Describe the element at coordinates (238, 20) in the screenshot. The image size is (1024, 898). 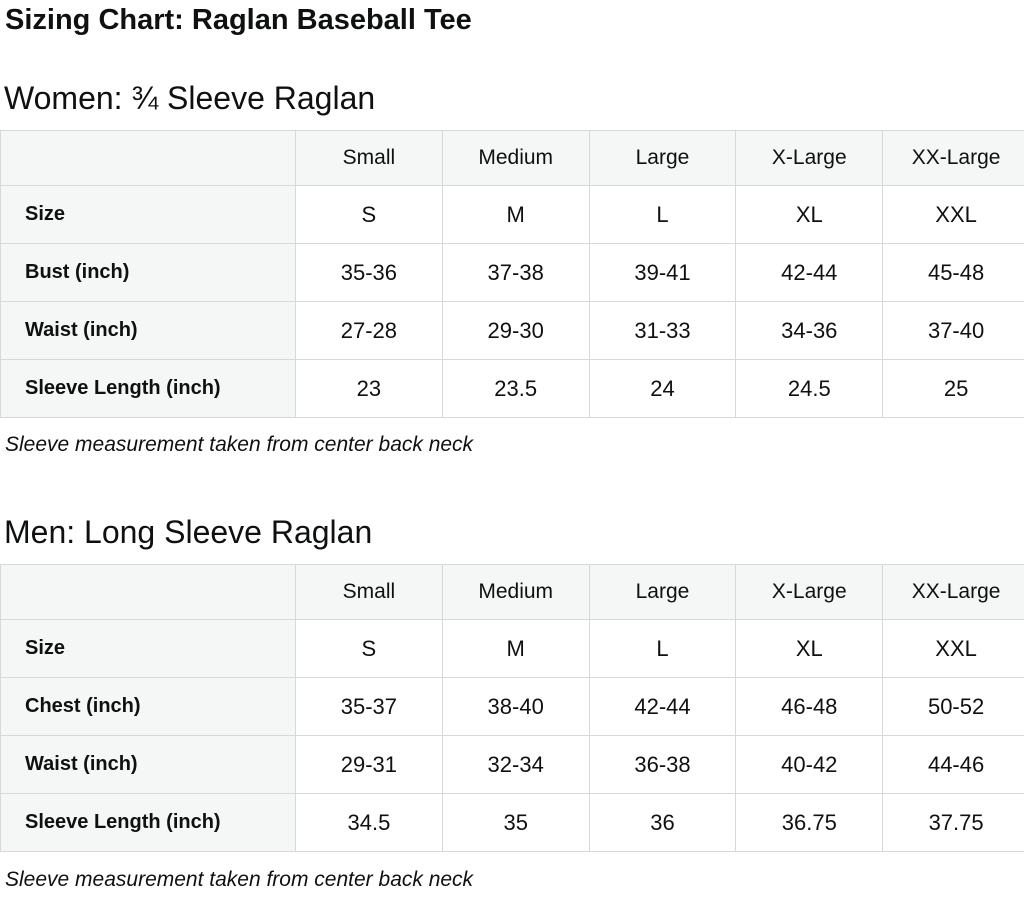
I see `page-title: Sizing Chart: Raglan Baseball Tee` at that location.